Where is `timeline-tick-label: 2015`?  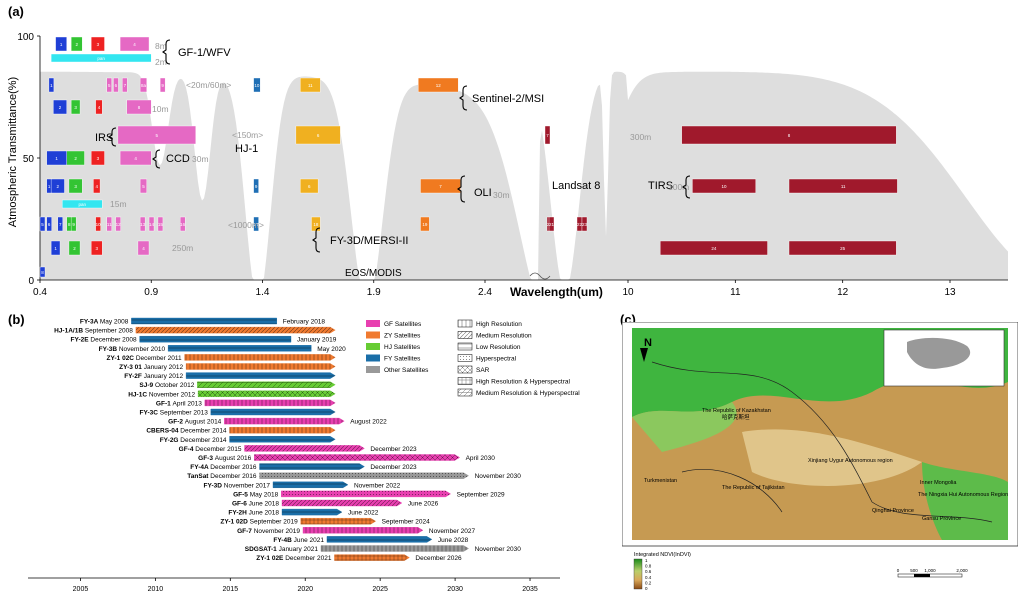 timeline-tick-label: 2015 is located at coordinates (231, 589).